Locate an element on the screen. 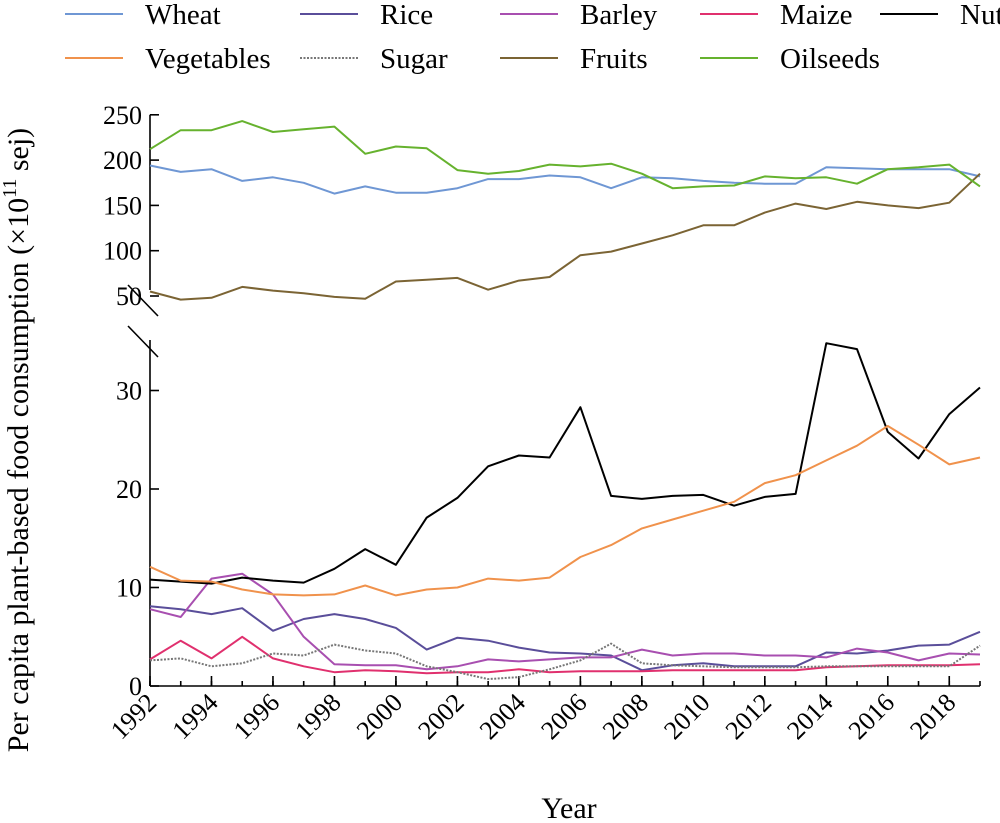 The height and width of the screenshot is (823, 1000). legend-label: Oilseeds is located at coordinates (830, 59).